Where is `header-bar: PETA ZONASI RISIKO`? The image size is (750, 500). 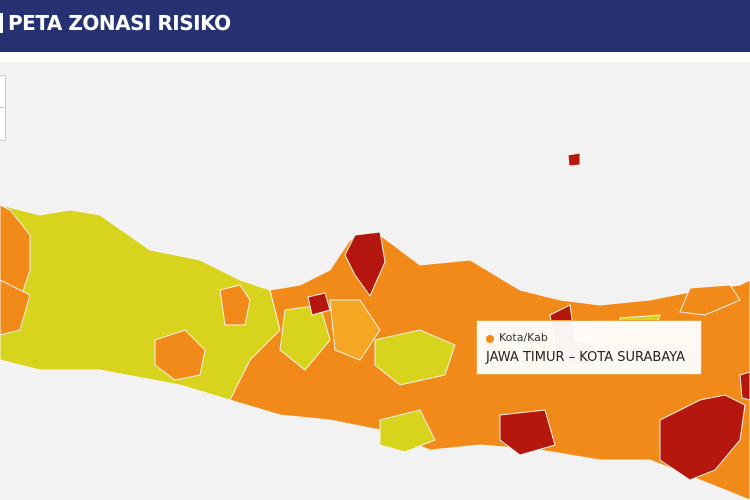 header-bar: PETA ZONASI RISIKO is located at coordinates (375, 26).